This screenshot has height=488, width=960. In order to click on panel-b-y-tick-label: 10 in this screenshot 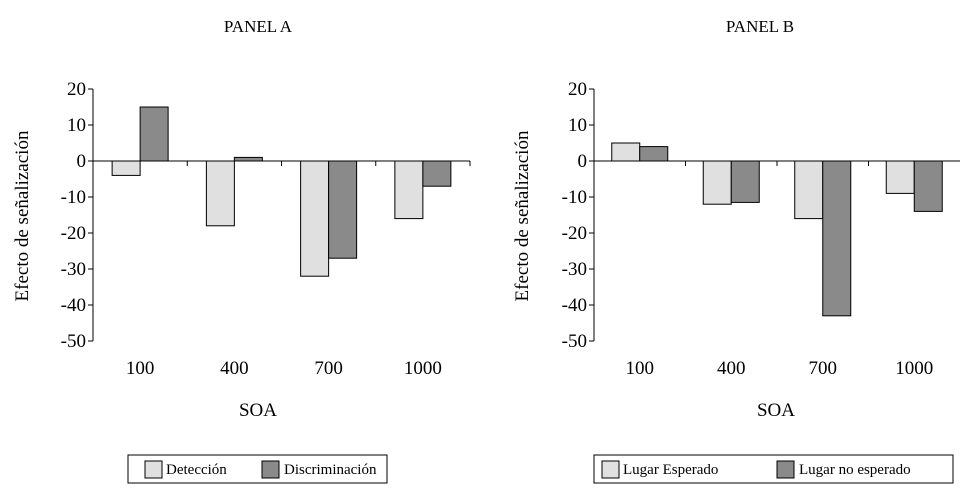, I will do `click(577, 125)`.